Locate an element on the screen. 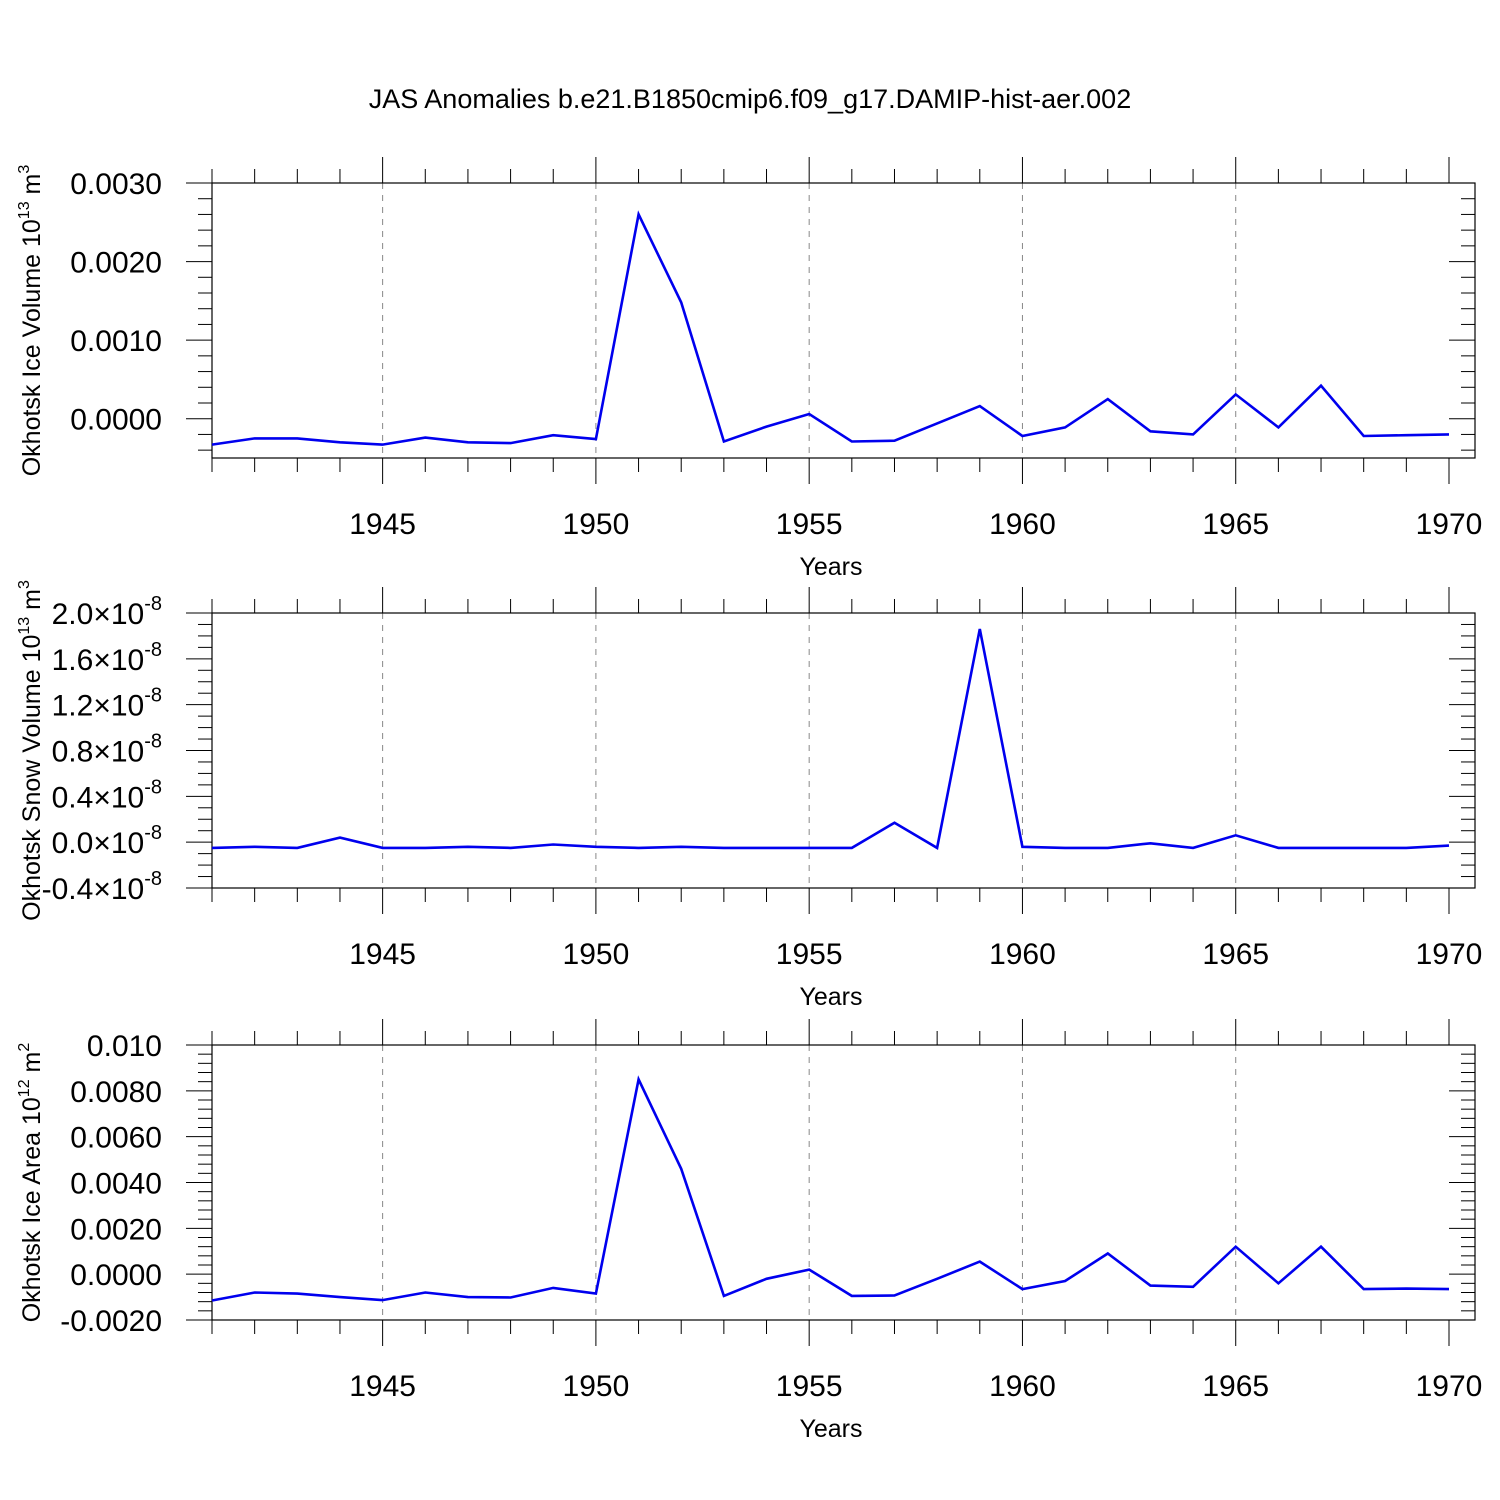 Image resolution: width=1500 pixels, height=1500 pixels. y-tick-label: 0.4×10⁻⁸ is located at coordinates (107, 795).